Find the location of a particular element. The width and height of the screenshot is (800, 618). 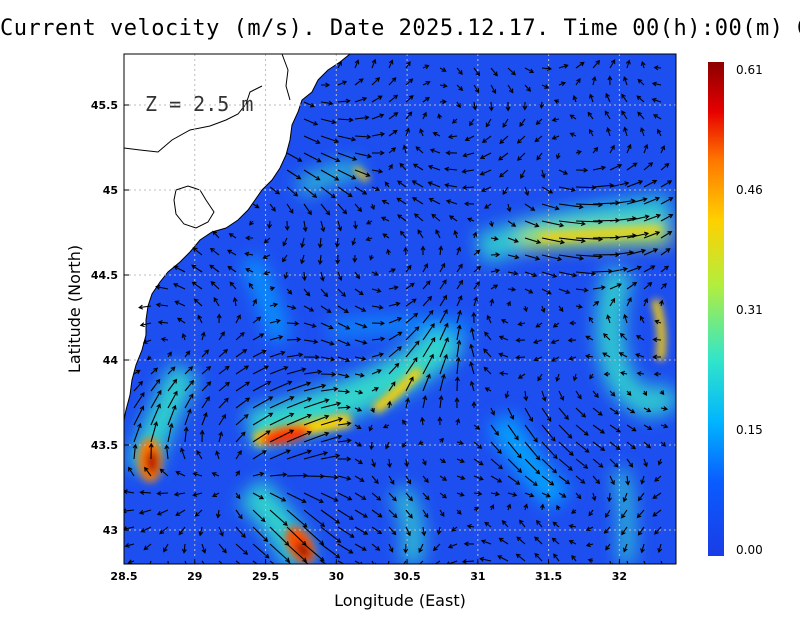

x-tick-label: 30 is located at coordinates (337, 576).